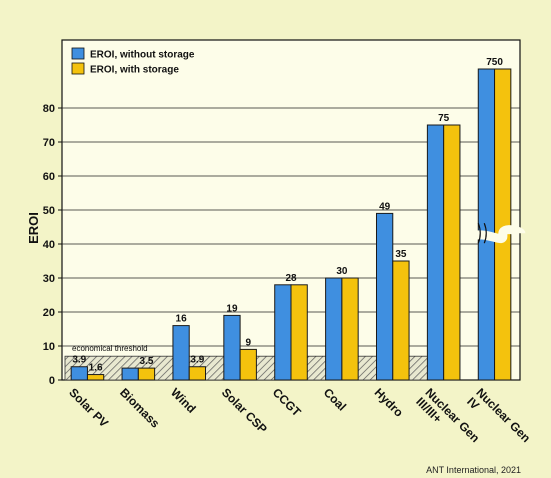  I want to click on x-tick-label-group: Wind, so click(183, 400).